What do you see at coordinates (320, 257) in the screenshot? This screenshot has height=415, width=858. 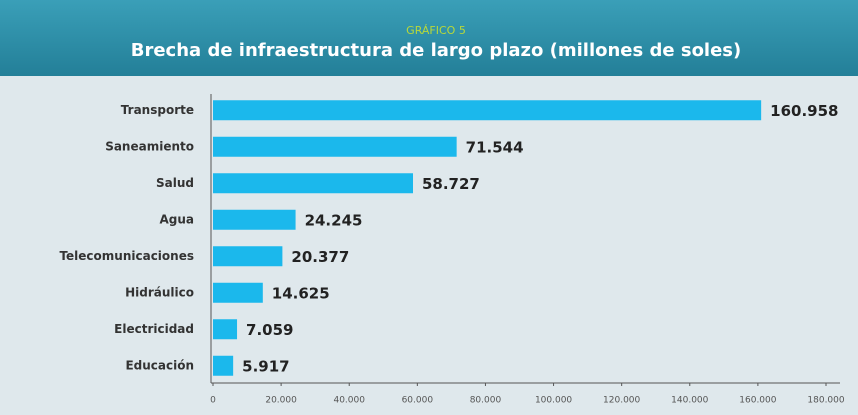 I see `value-label: 20.377` at bounding box center [320, 257].